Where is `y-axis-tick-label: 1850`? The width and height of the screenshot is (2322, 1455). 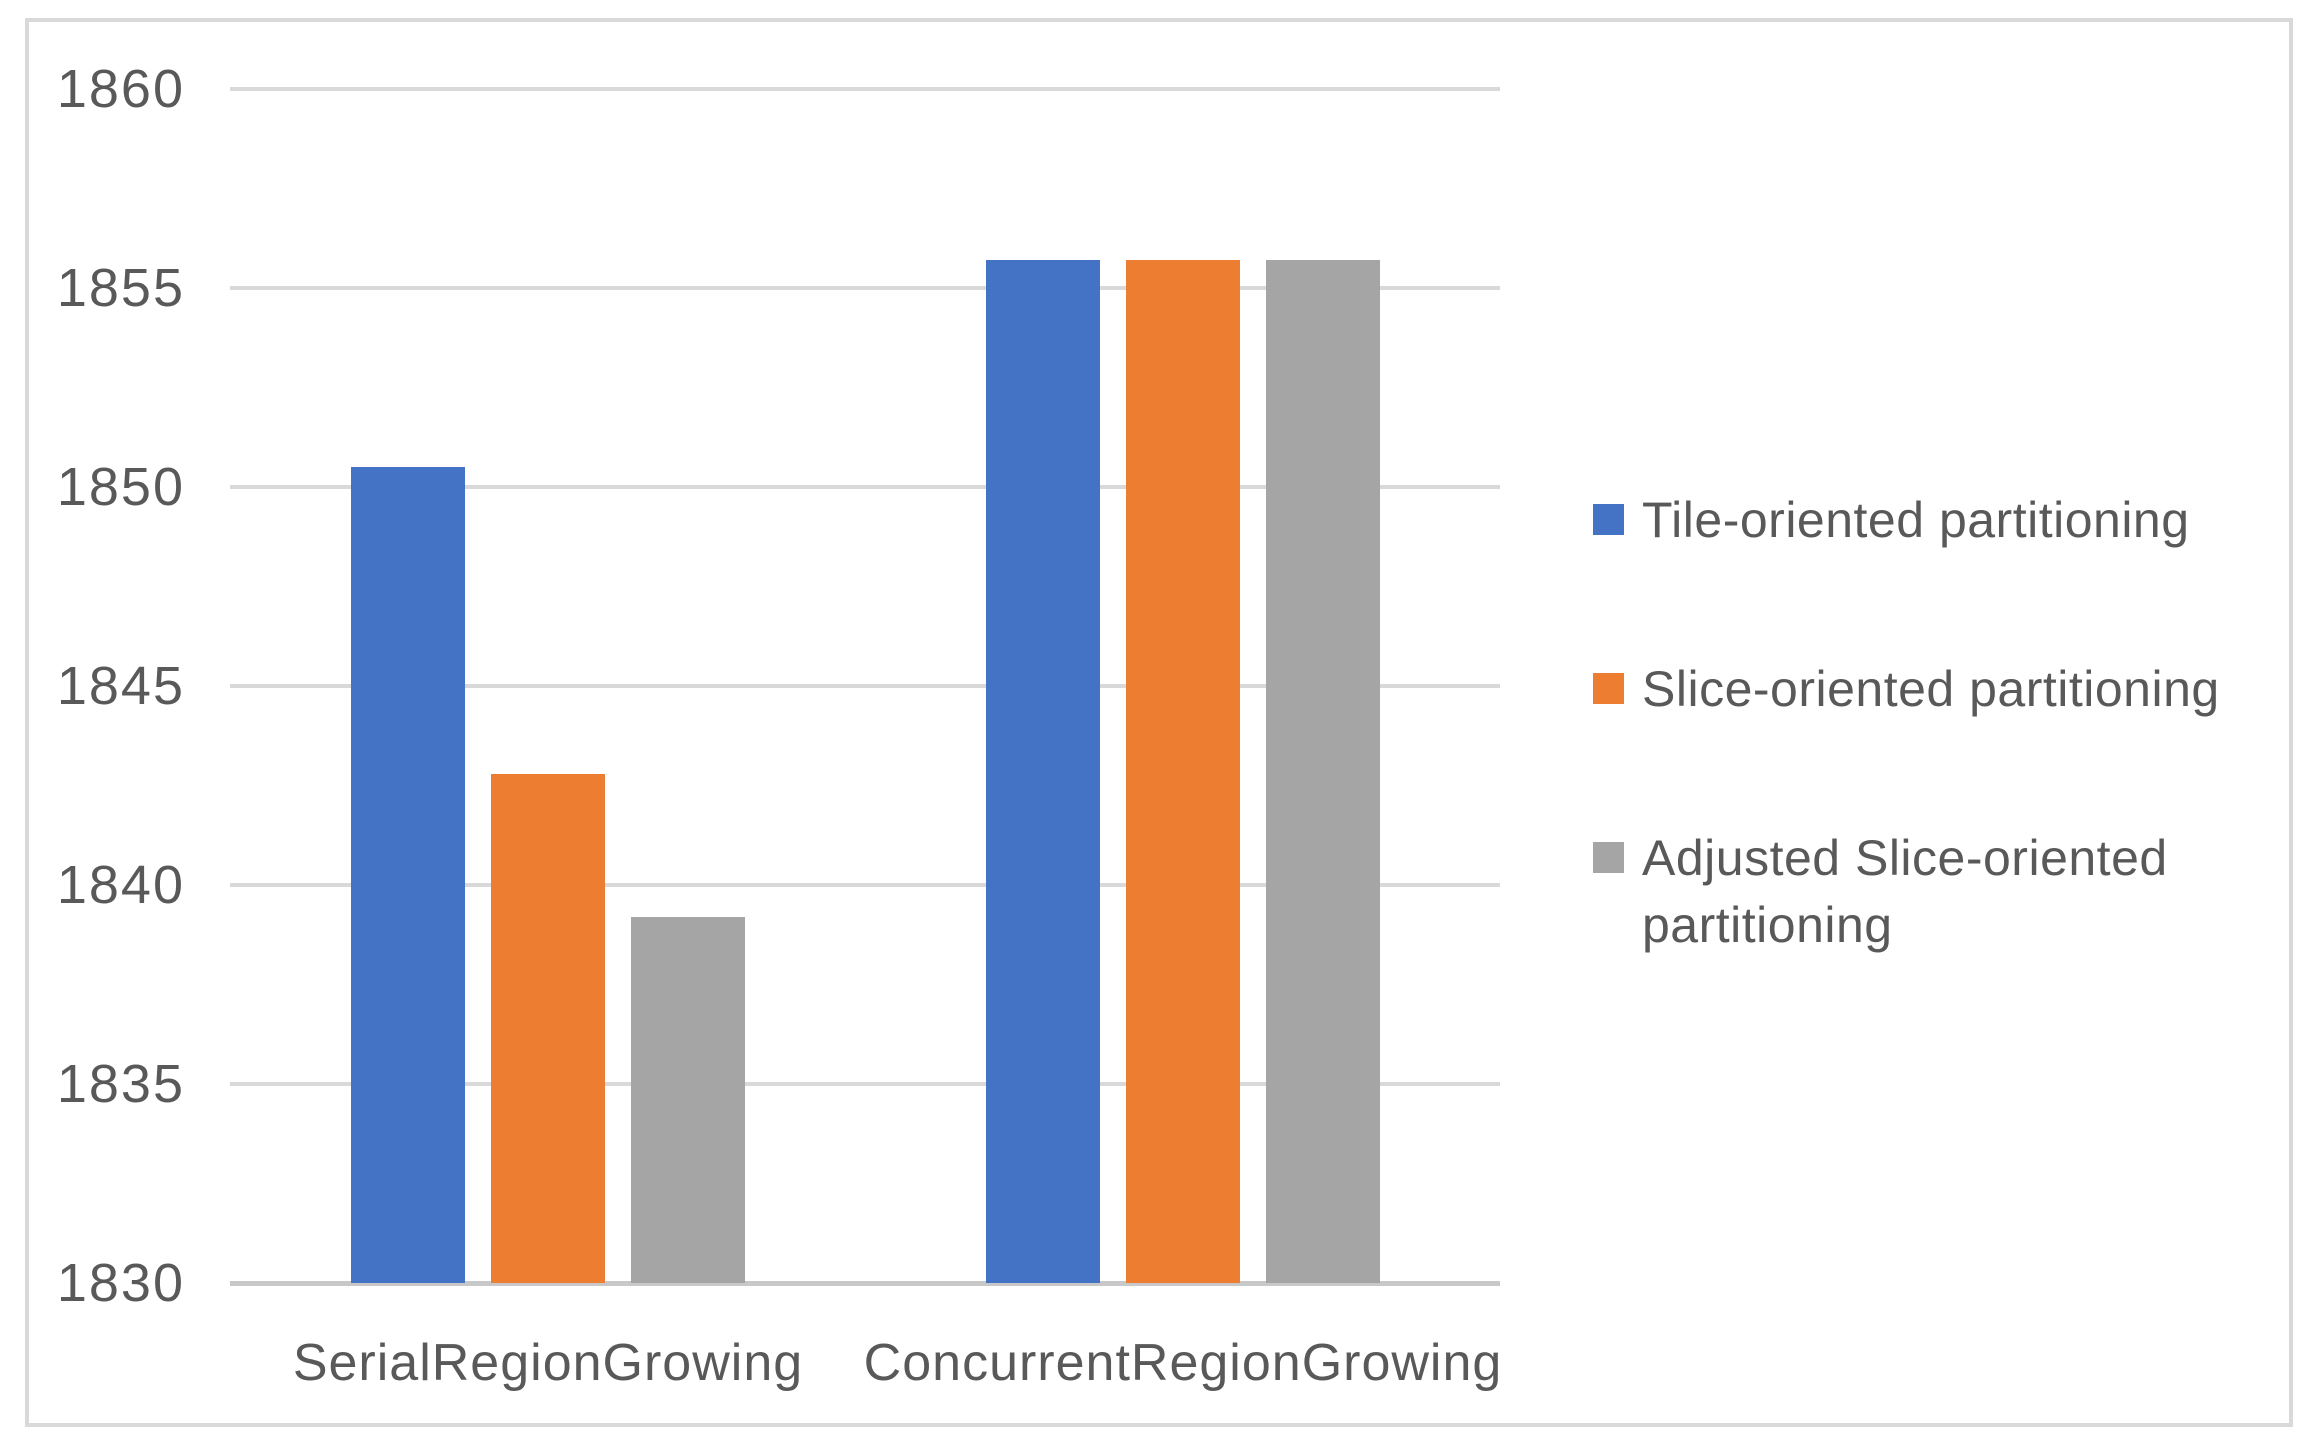
y-axis-tick-label: 1850 is located at coordinates (120, 487).